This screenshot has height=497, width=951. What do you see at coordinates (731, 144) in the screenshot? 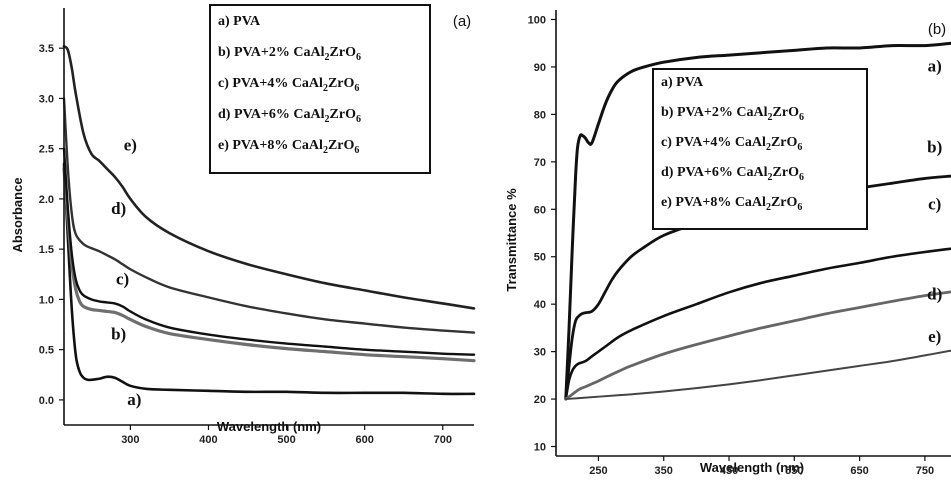
I see `panel-b-legend-entry-c: c) PVA+4% CaAl2ZrO6` at bounding box center [731, 144].